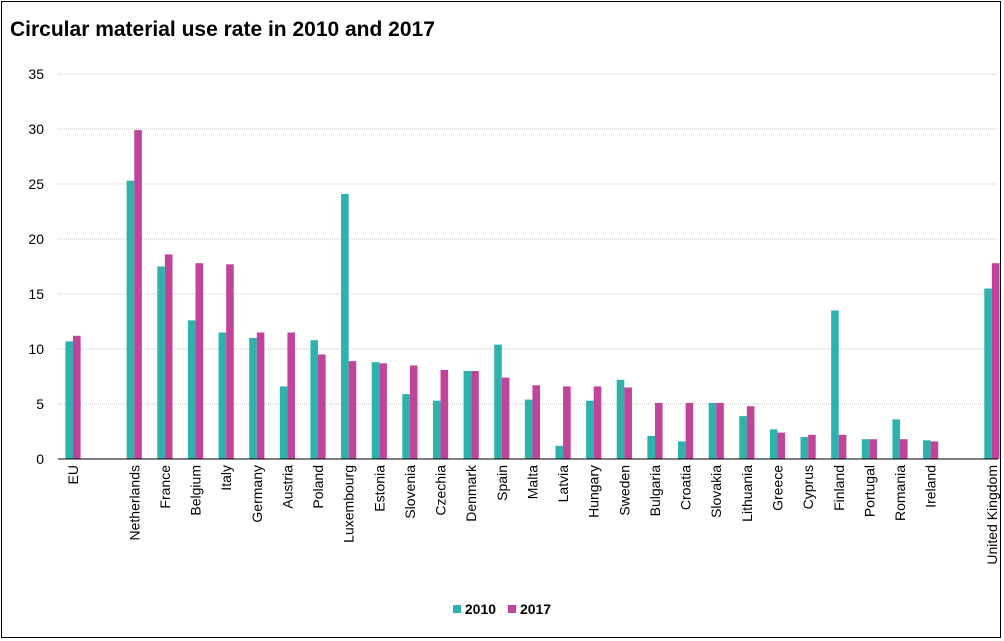 This screenshot has width=1004, height=641. Describe the element at coordinates (196, 490) in the screenshot. I see `category-label: Belgium` at that location.